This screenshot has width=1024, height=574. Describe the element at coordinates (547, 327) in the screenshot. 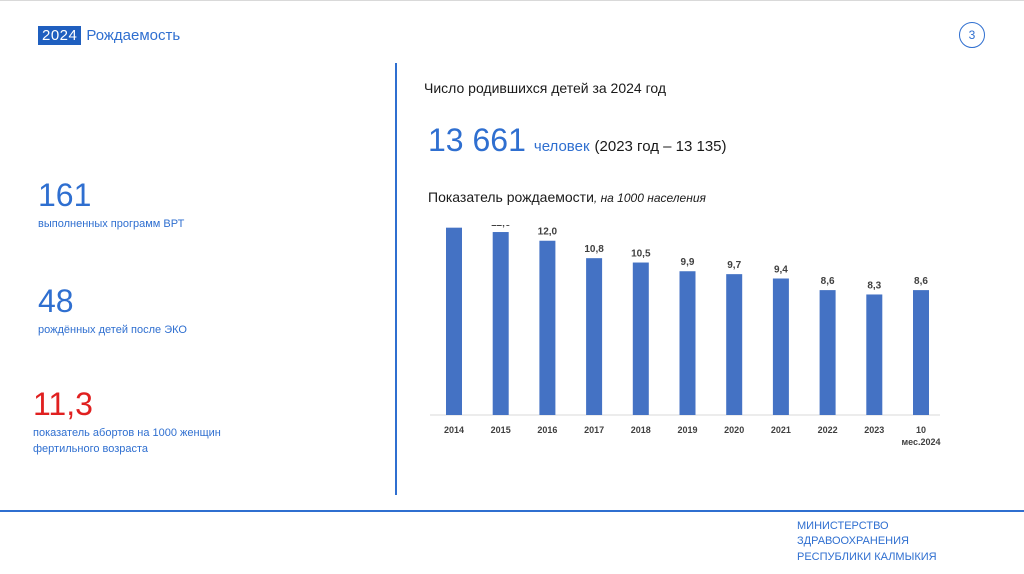

I see `bar-2016` at that location.